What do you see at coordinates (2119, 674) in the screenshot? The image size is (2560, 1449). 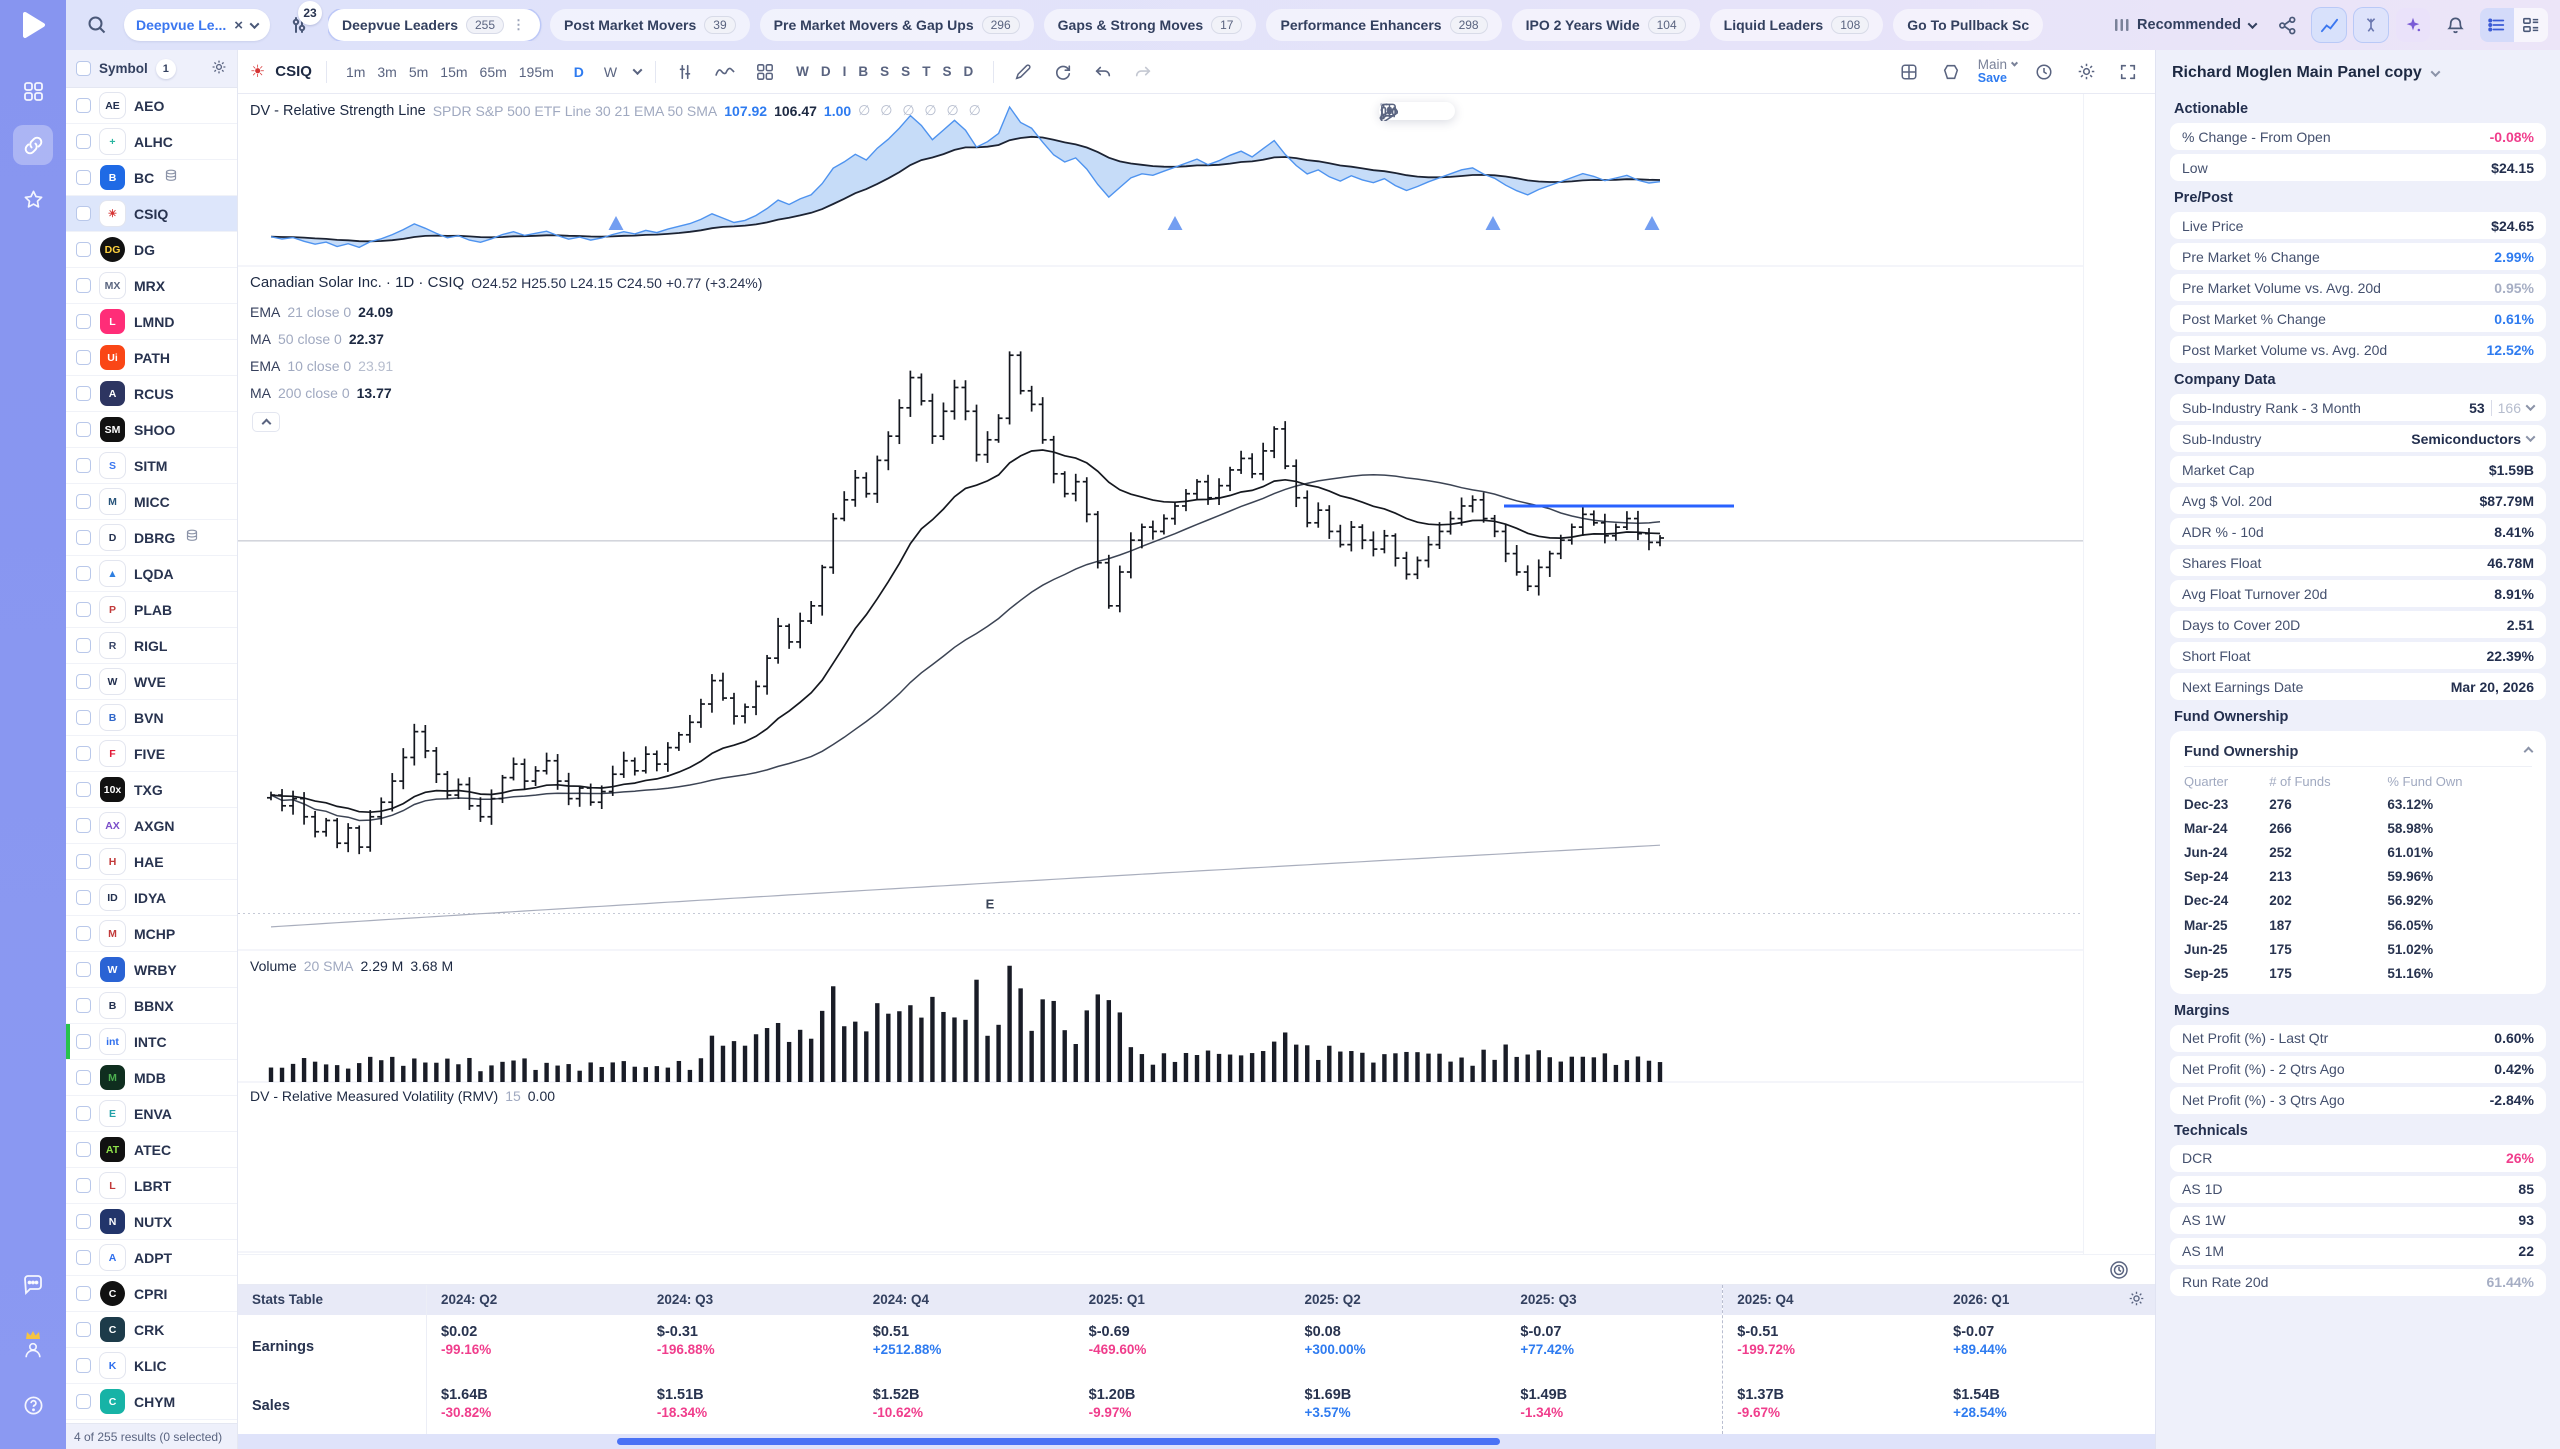 I see `price-axis` at bounding box center [2119, 674].